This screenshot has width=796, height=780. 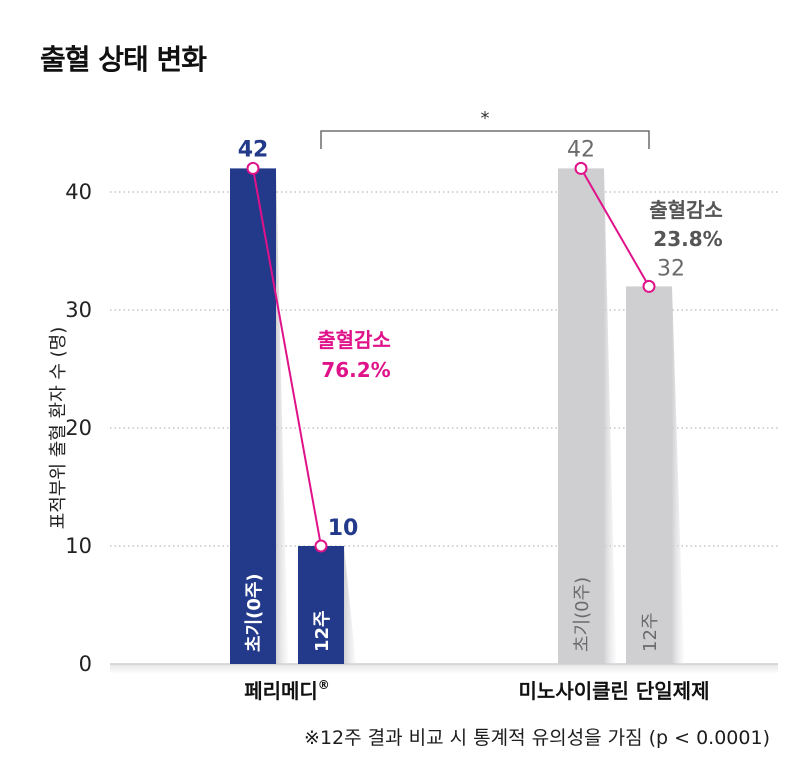 What do you see at coordinates (614, 691) in the screenshot?
I see `category-label: 미노사이클린 단일제제` at bounding box center [614, 691].